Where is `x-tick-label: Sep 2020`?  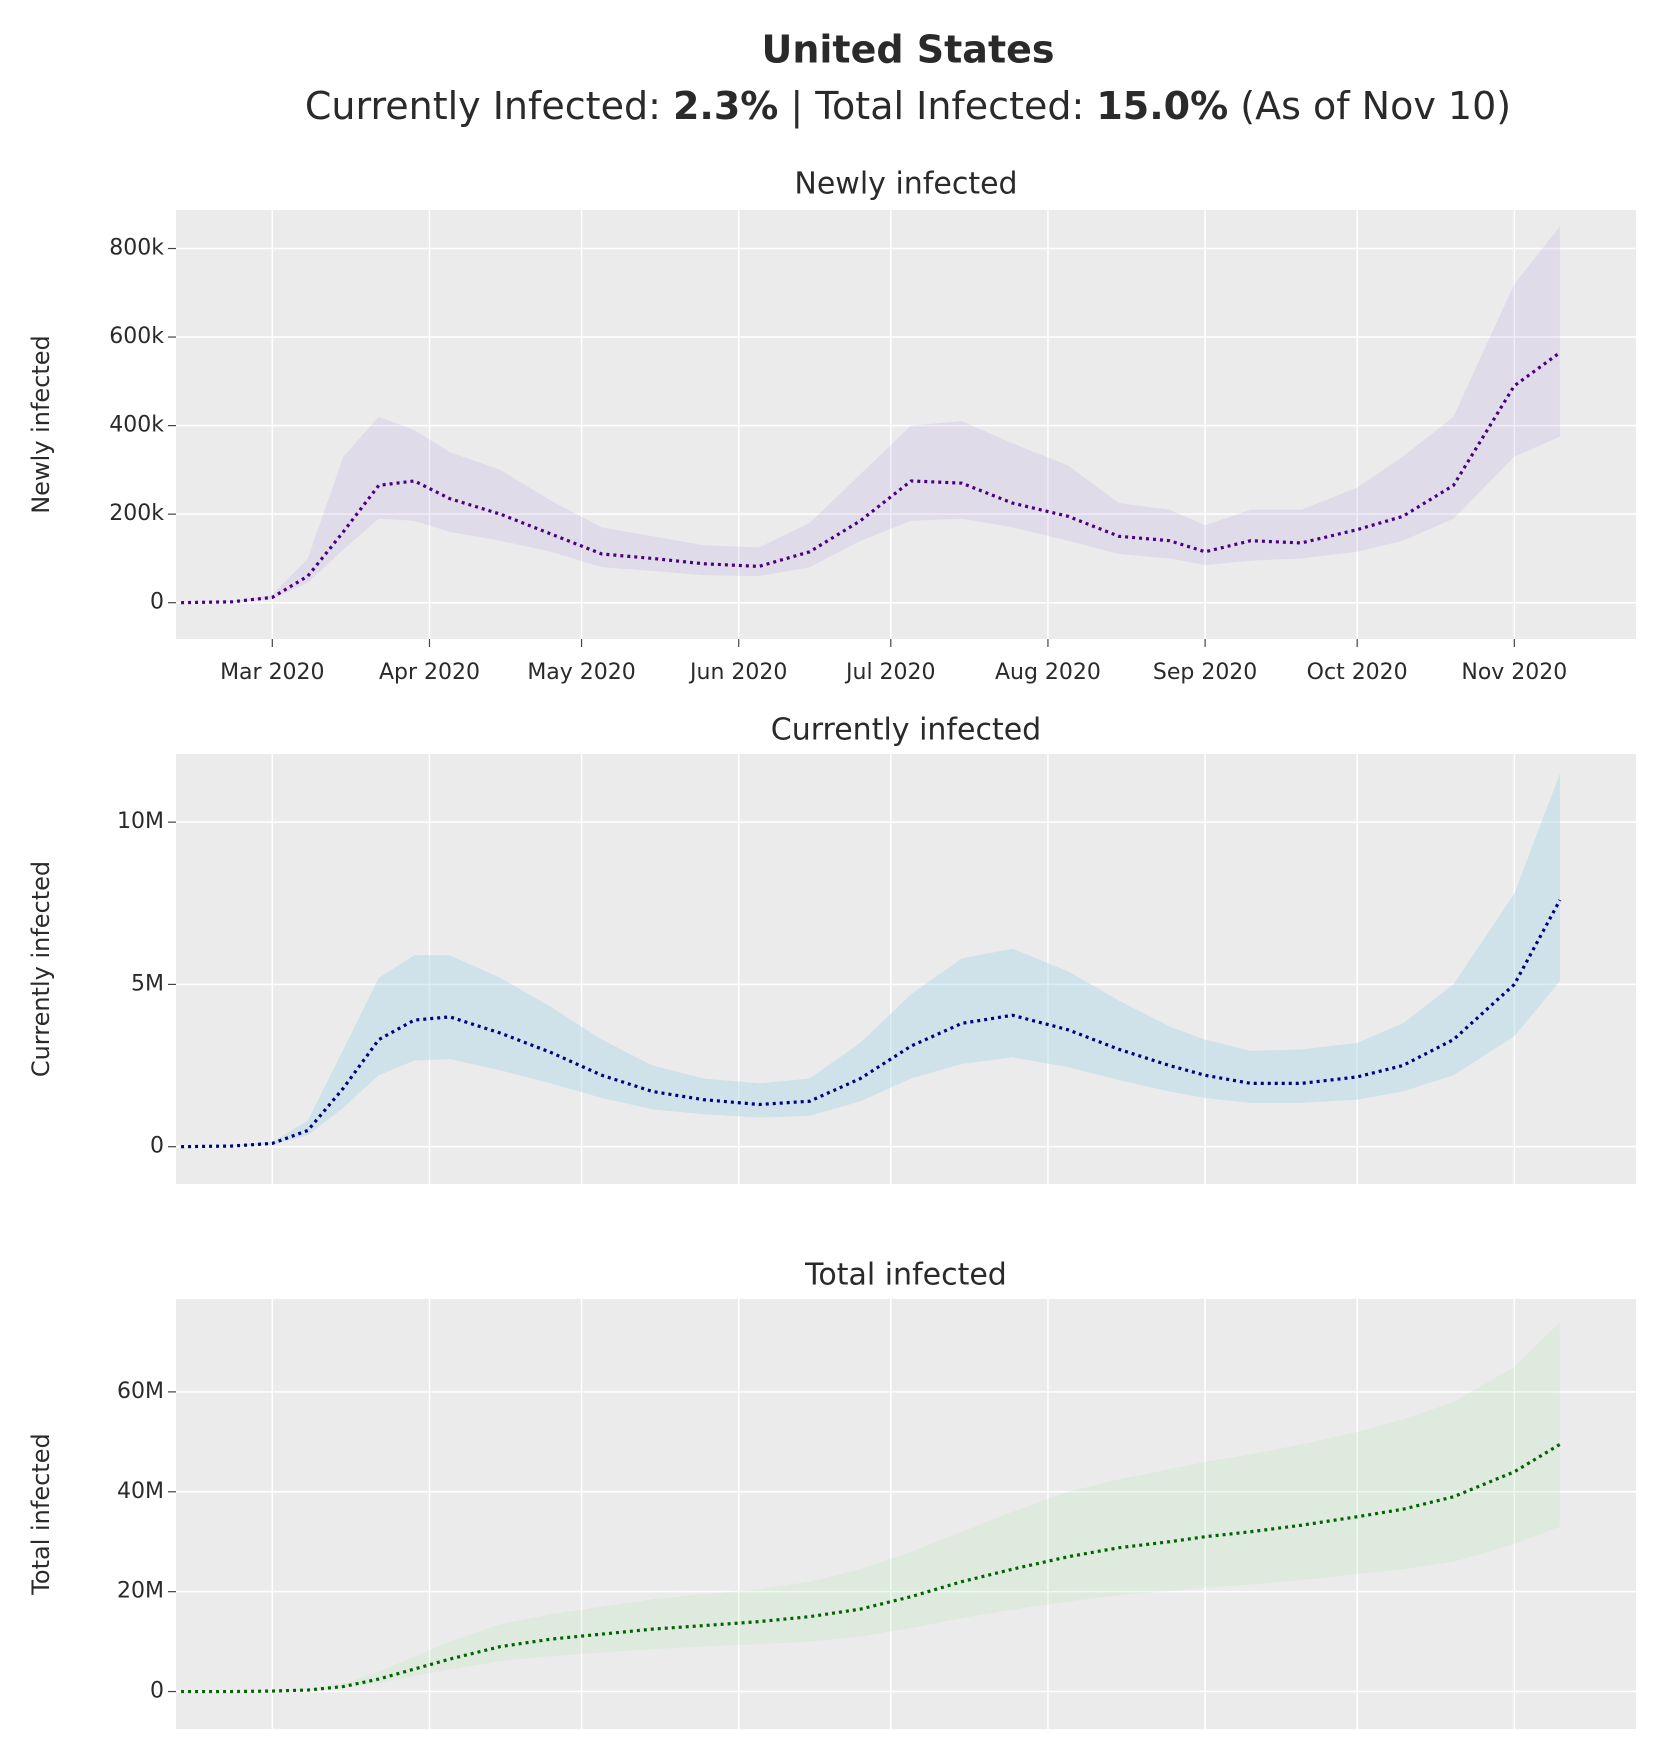 x-tick-label: Sep 2020 is located at coordinates (1205, 672).